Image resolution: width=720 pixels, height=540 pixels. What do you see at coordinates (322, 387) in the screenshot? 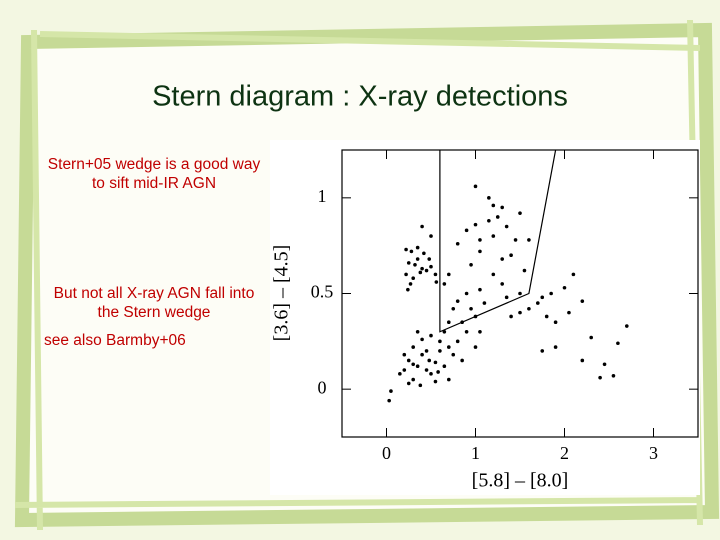
I see `y-tick-label: 0` at bounding box center [322, 387].